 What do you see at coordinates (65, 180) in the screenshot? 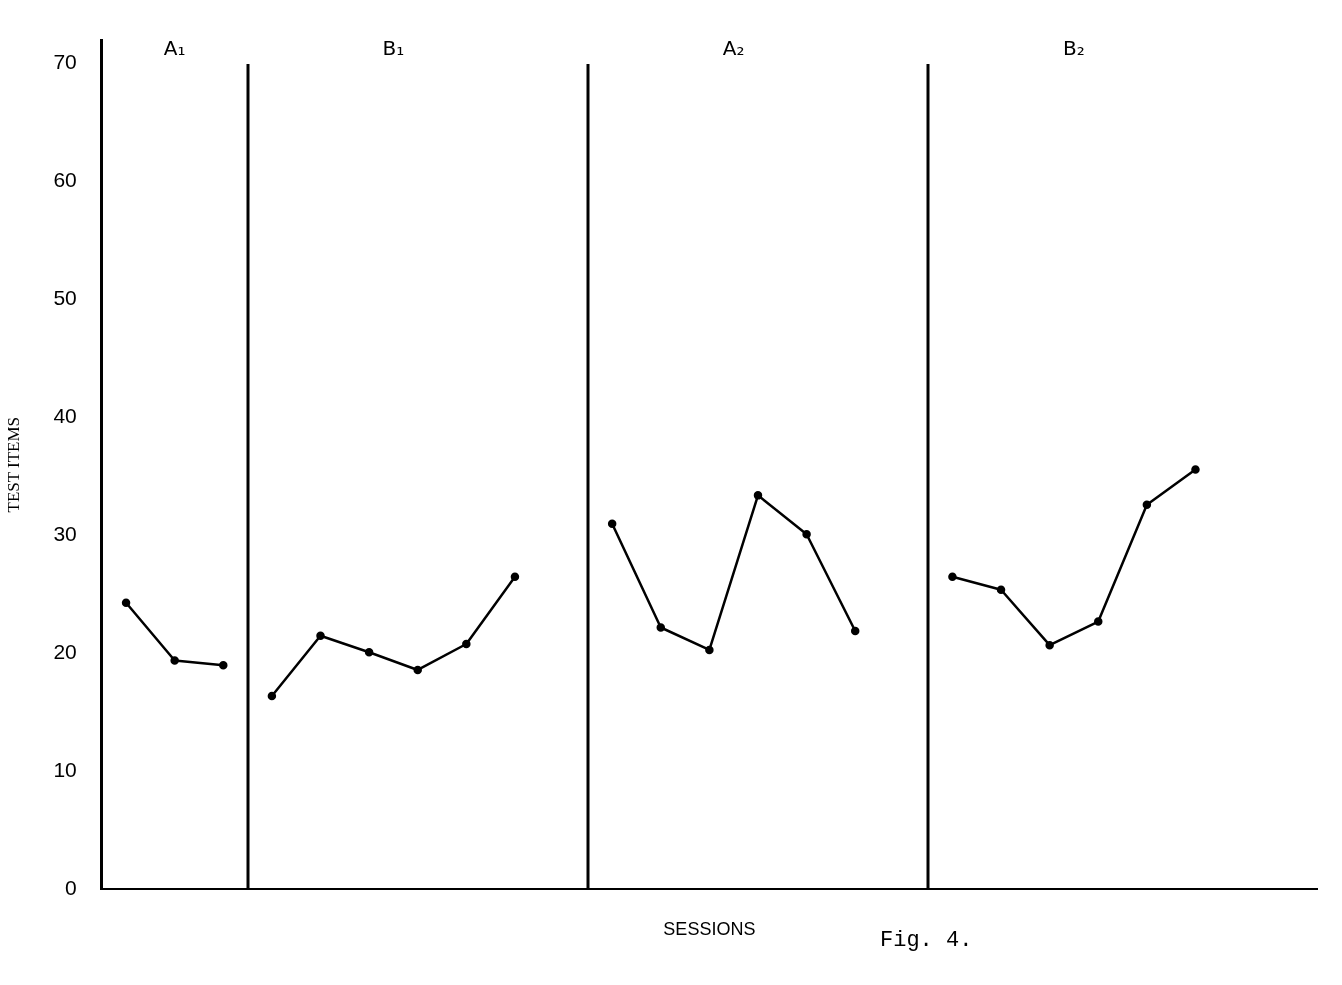
I see `y-tick-label: 60` at bounding box center [65, 180].